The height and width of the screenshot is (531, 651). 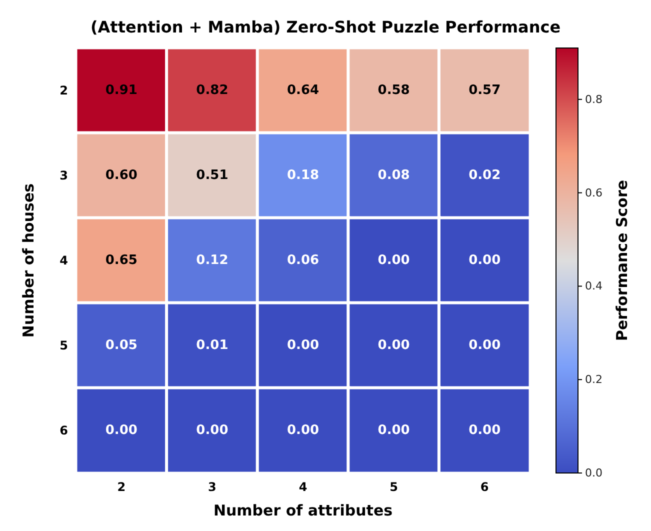 What do you see at coordinates (303, 511) in the screenshot?
I see `x-axis-title: Number of attributes` at bounding box center [303, 511].